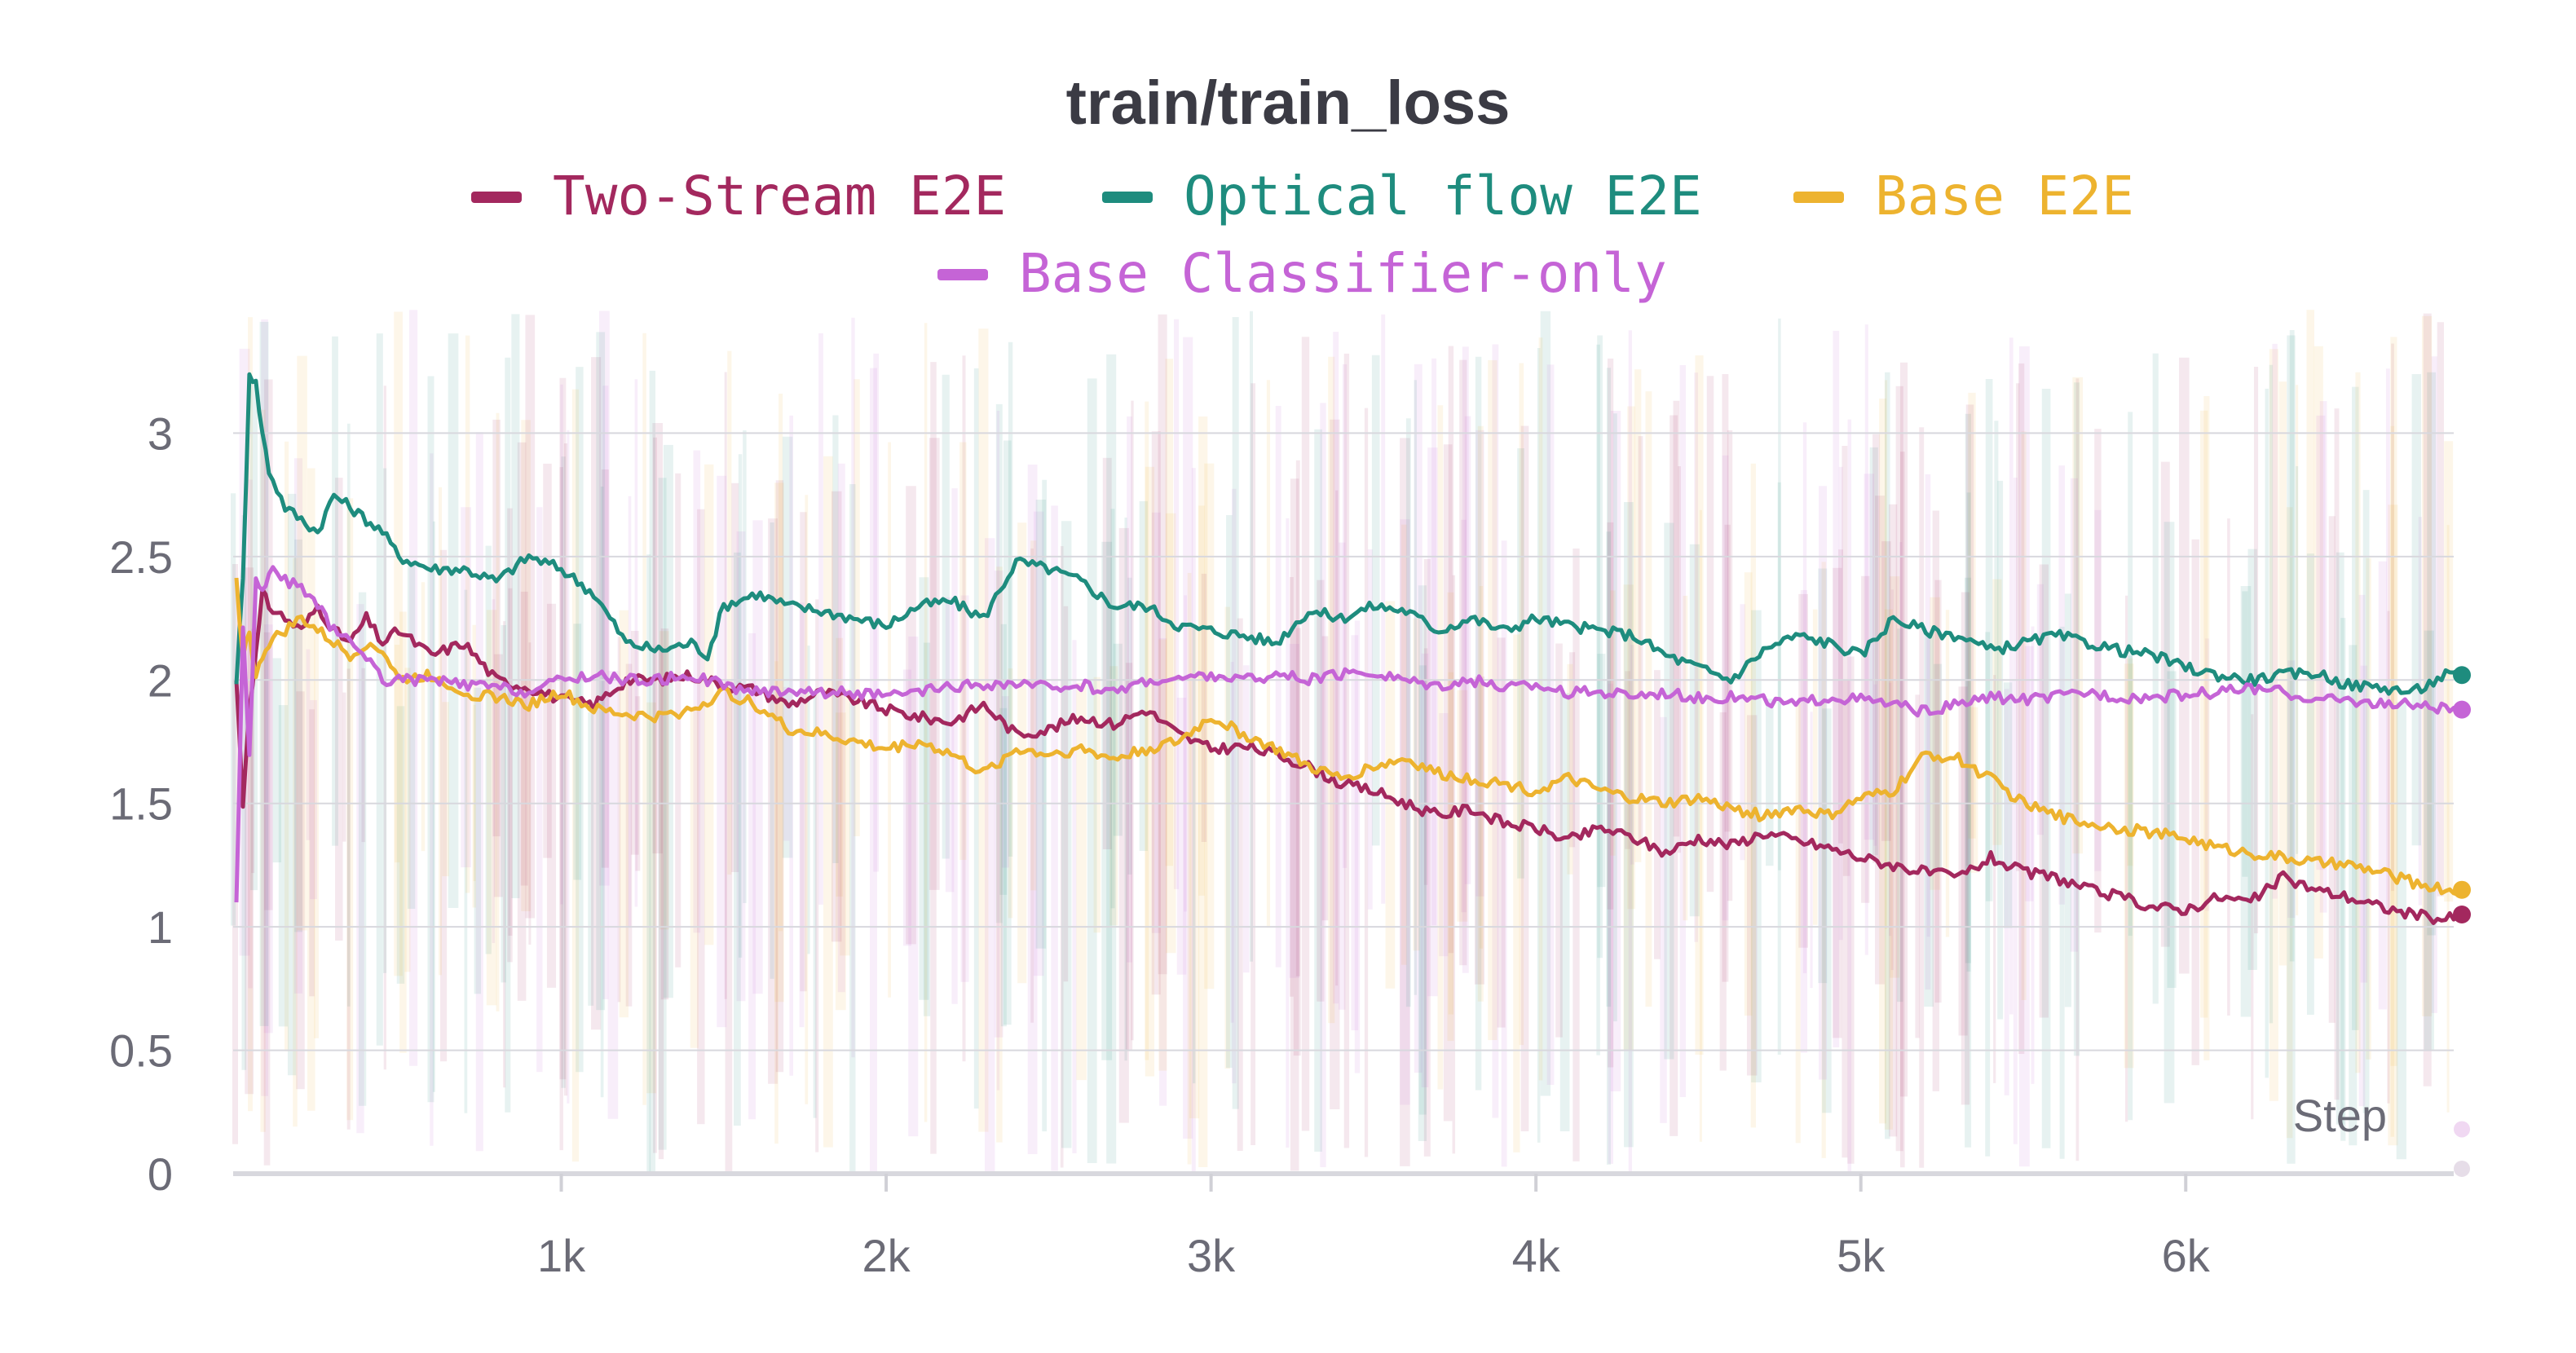 This screenshot has width=2576, height=1353. Describe the element at coordinates (160, 927) in the screenshot. I see `y-tick-label: 1` at that location.